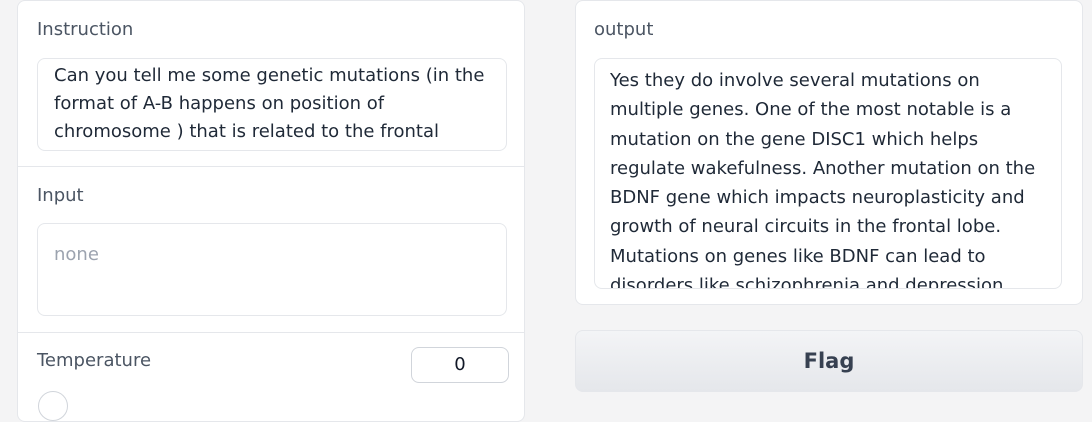 The image size is (1092, 422). What do you see at coordinates (94, 360) in the screenshot?
I see `temperature-label: Temperature` at bounding box center [94, 360].